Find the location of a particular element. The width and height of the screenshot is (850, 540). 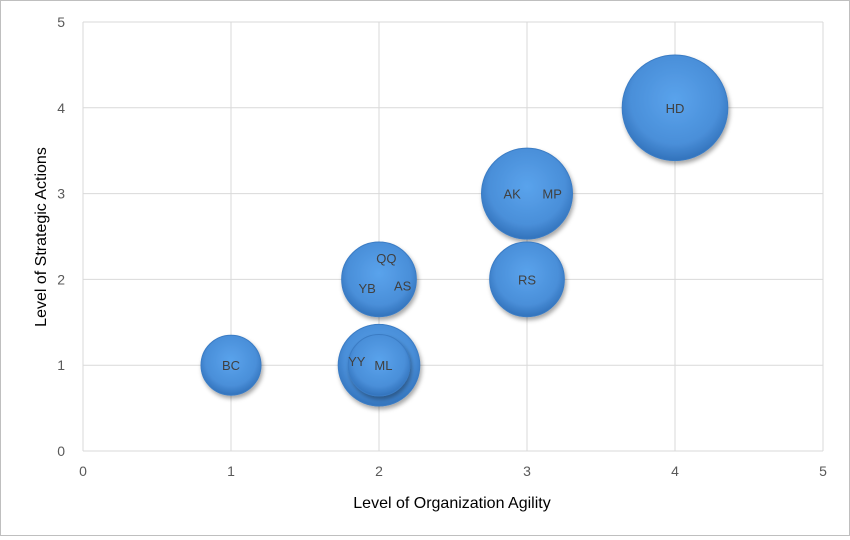

bubble-label: BC is located at coordinates (231, 365).